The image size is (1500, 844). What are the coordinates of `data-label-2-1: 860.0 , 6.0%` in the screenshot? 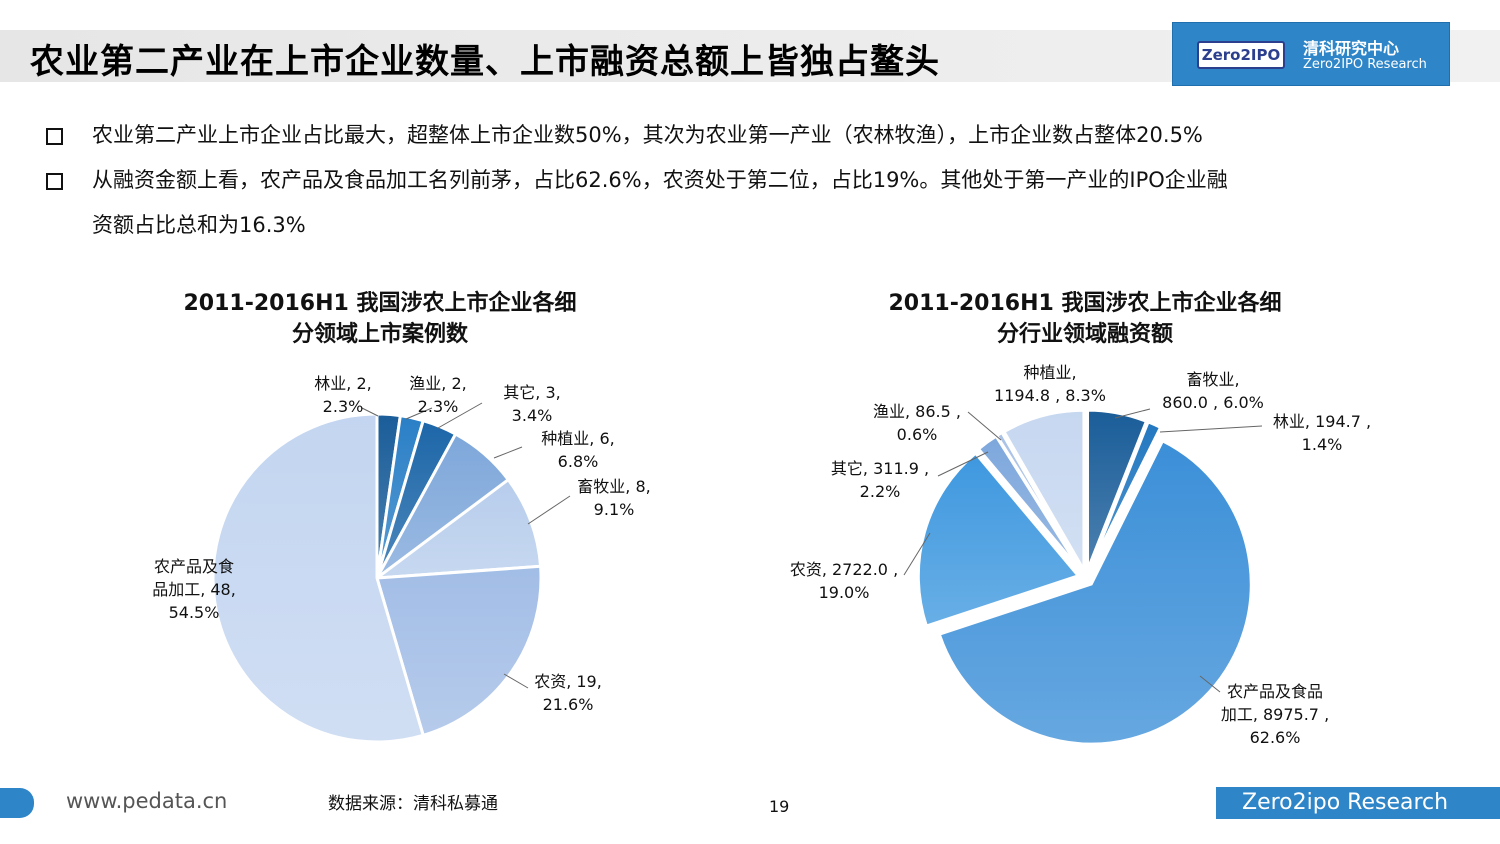 It's located at (1213, 402).